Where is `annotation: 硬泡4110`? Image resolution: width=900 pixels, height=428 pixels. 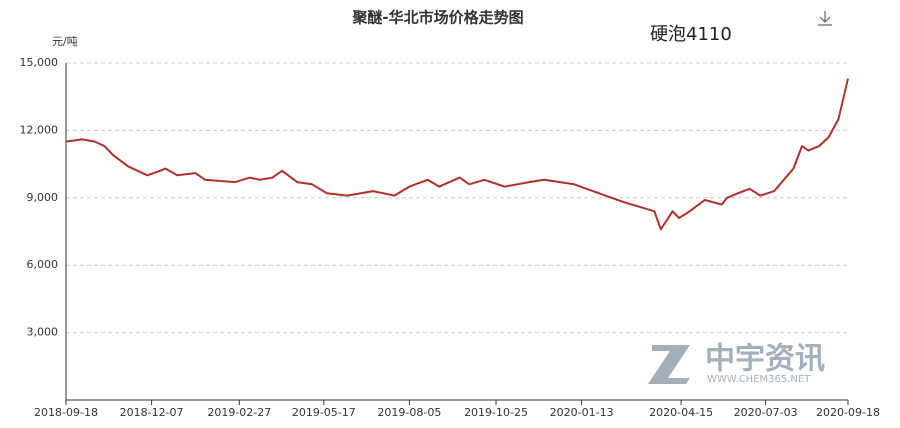
annotation: 硬泡4110 is located at coordinates (691, 34).